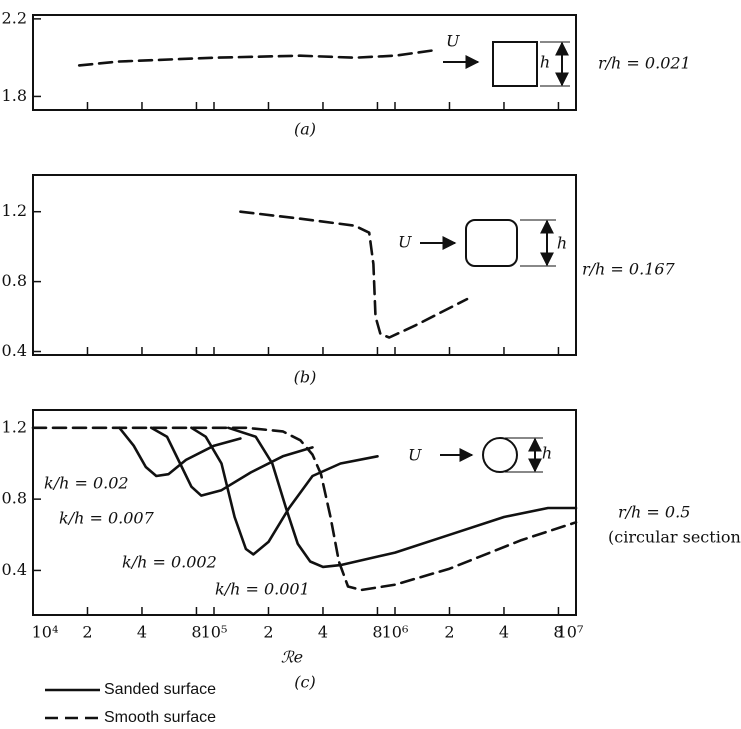 This screenshot has height=729, width=741. What do you see at coordinates (169, 562) in the screenshot?
I see `annotation: k/h = 0.002` at bounding box center [169, 562].